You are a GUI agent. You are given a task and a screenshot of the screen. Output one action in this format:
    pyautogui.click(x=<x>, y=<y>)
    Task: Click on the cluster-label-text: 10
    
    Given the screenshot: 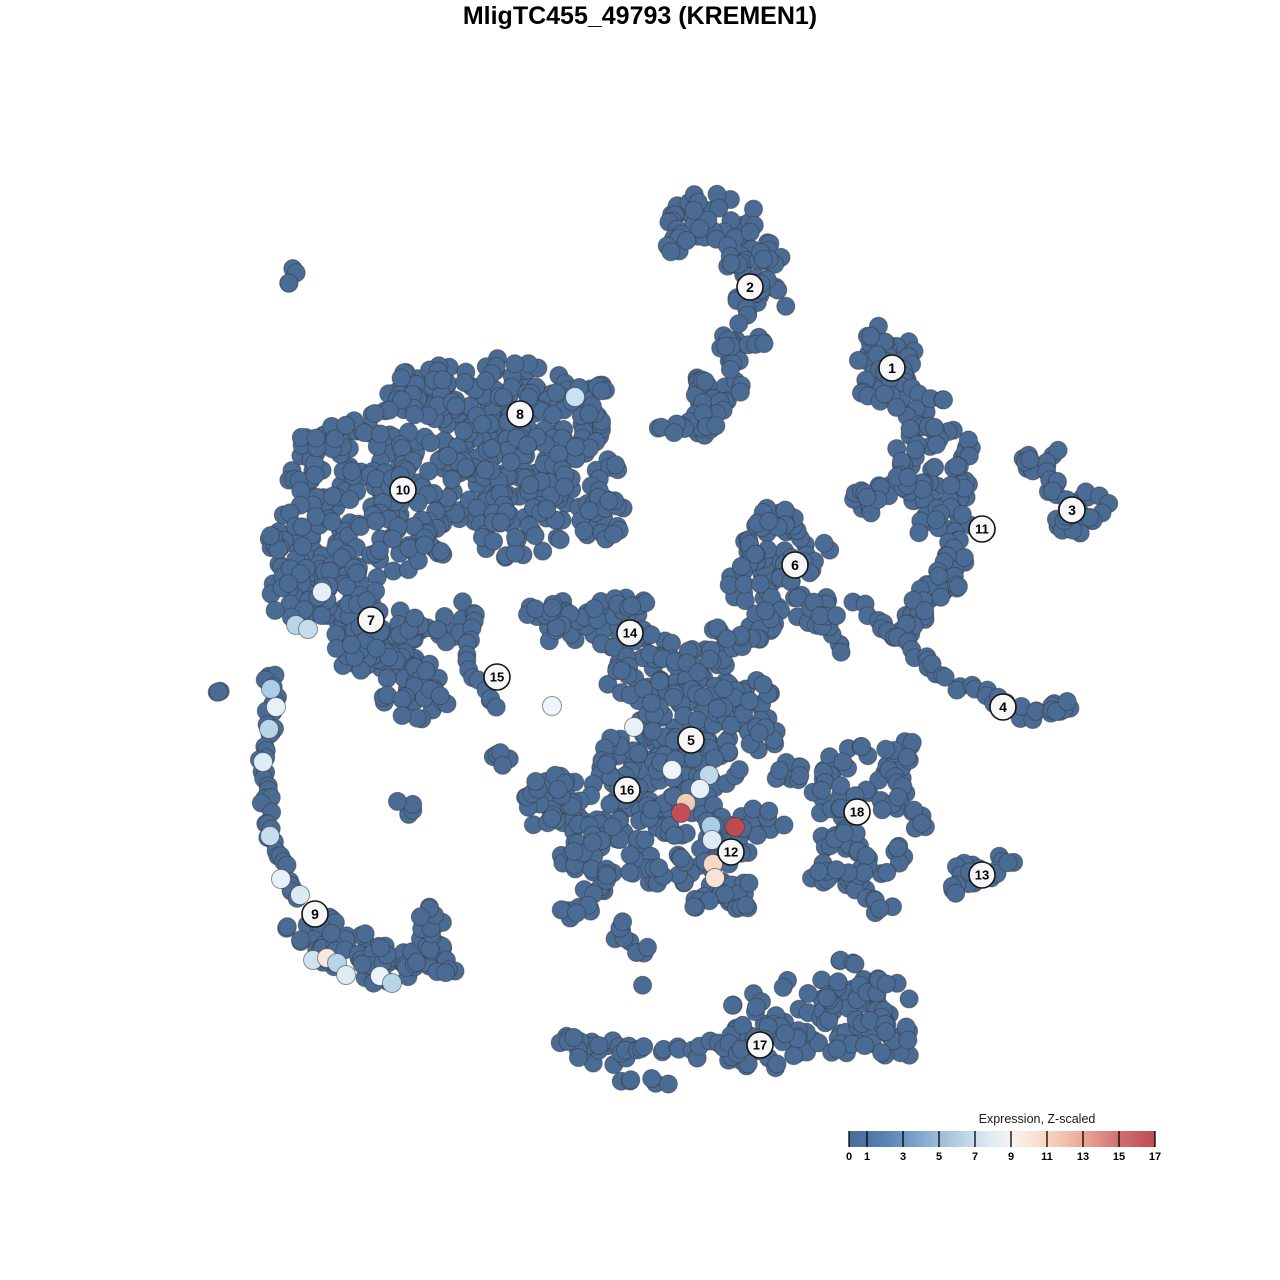 What is the action you would take?
    pyautogui.click(x=403, y=490)
    